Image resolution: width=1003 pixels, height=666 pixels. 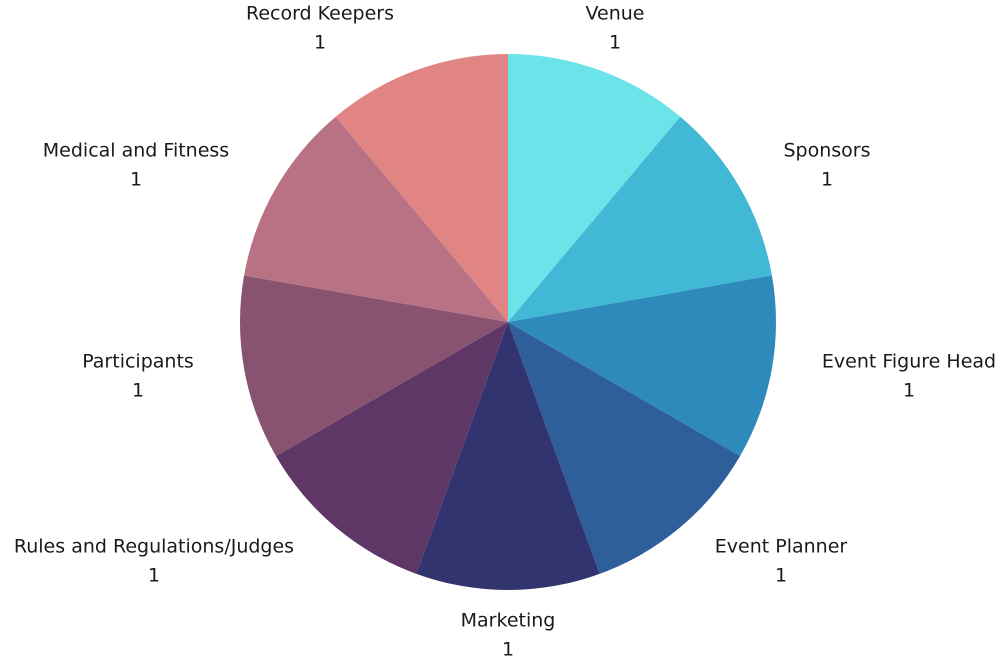 I want to click on slice-value-rules-and-regulations-judges: 1, so click(x=154, y=576).